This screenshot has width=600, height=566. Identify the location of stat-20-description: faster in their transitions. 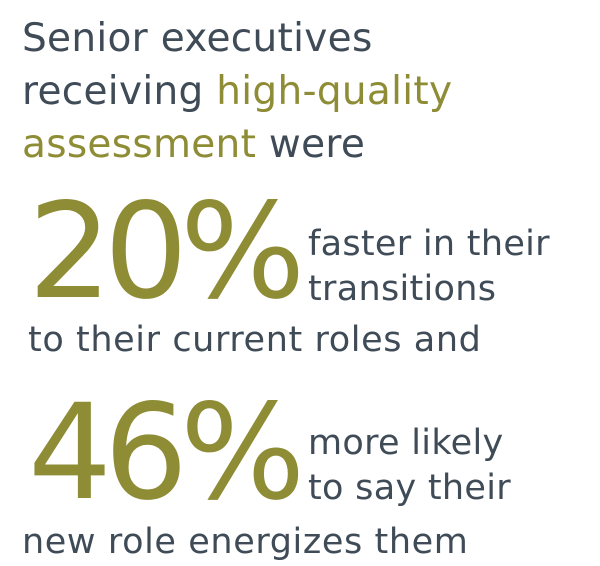
(429, 267).